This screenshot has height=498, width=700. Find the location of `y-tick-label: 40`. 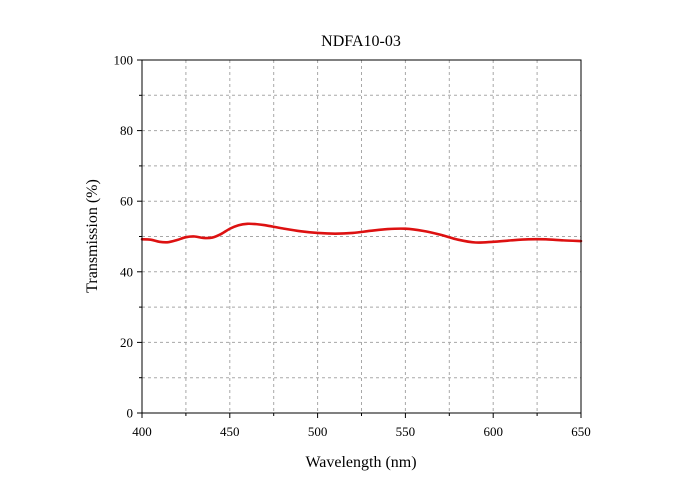

y-tick-label: 40 is located at coordinates (126, 271).